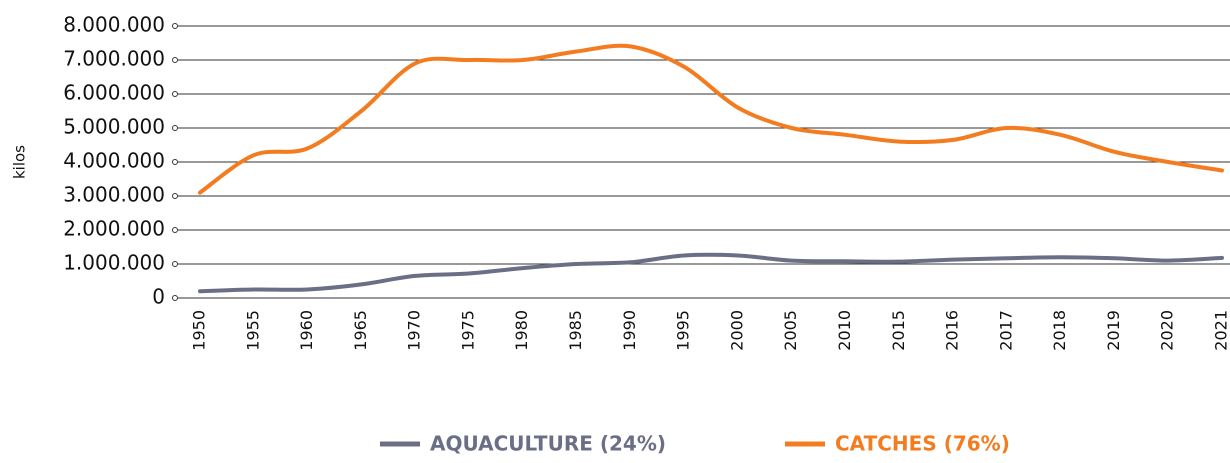  What do you see at coordinates (683, 330) in the screenshot?
I see `x-tick-label: 1995` at bounding box center [683, 330].